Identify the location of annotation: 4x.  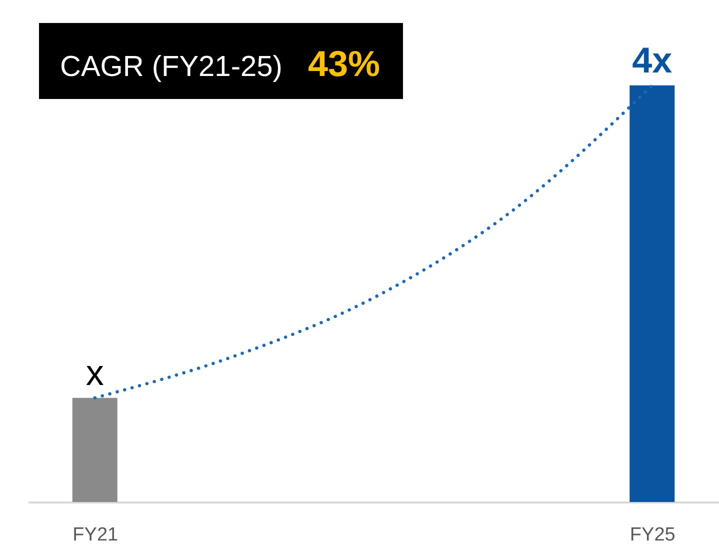
(652, 59).